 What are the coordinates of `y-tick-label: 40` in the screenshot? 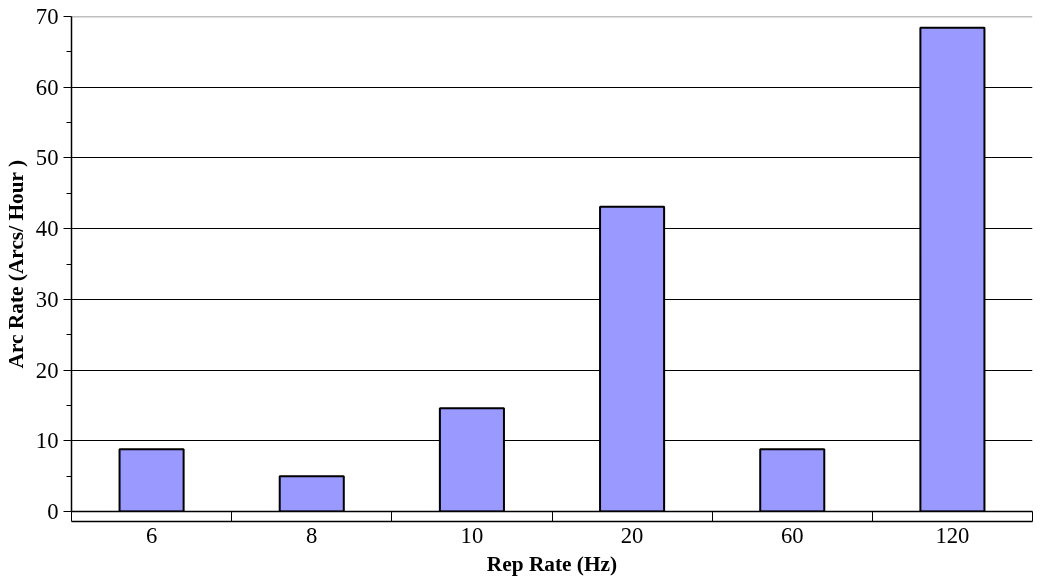 It's located at (47, 229).